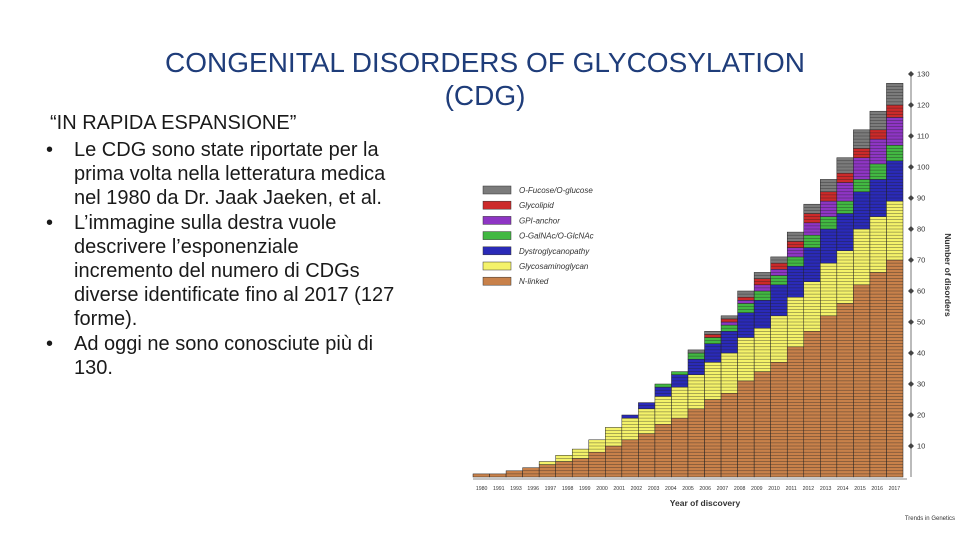 The height and width of the screenshot is (540, 960). Describe the element at coordinates (740, 489) in the screenshot. I see `x-tick-label: 2008` at that location.